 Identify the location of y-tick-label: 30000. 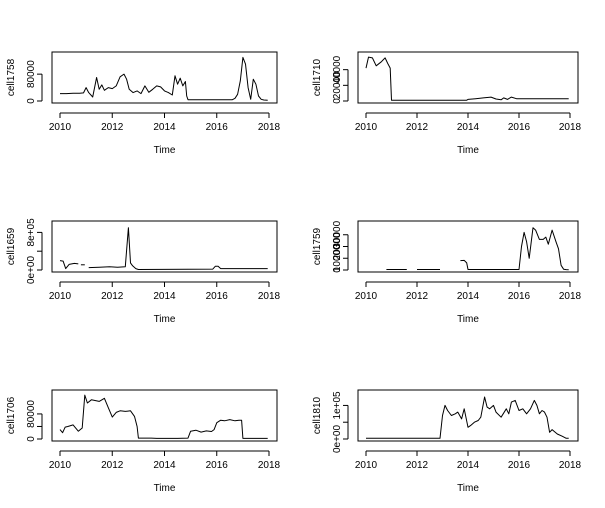
(337, 234).